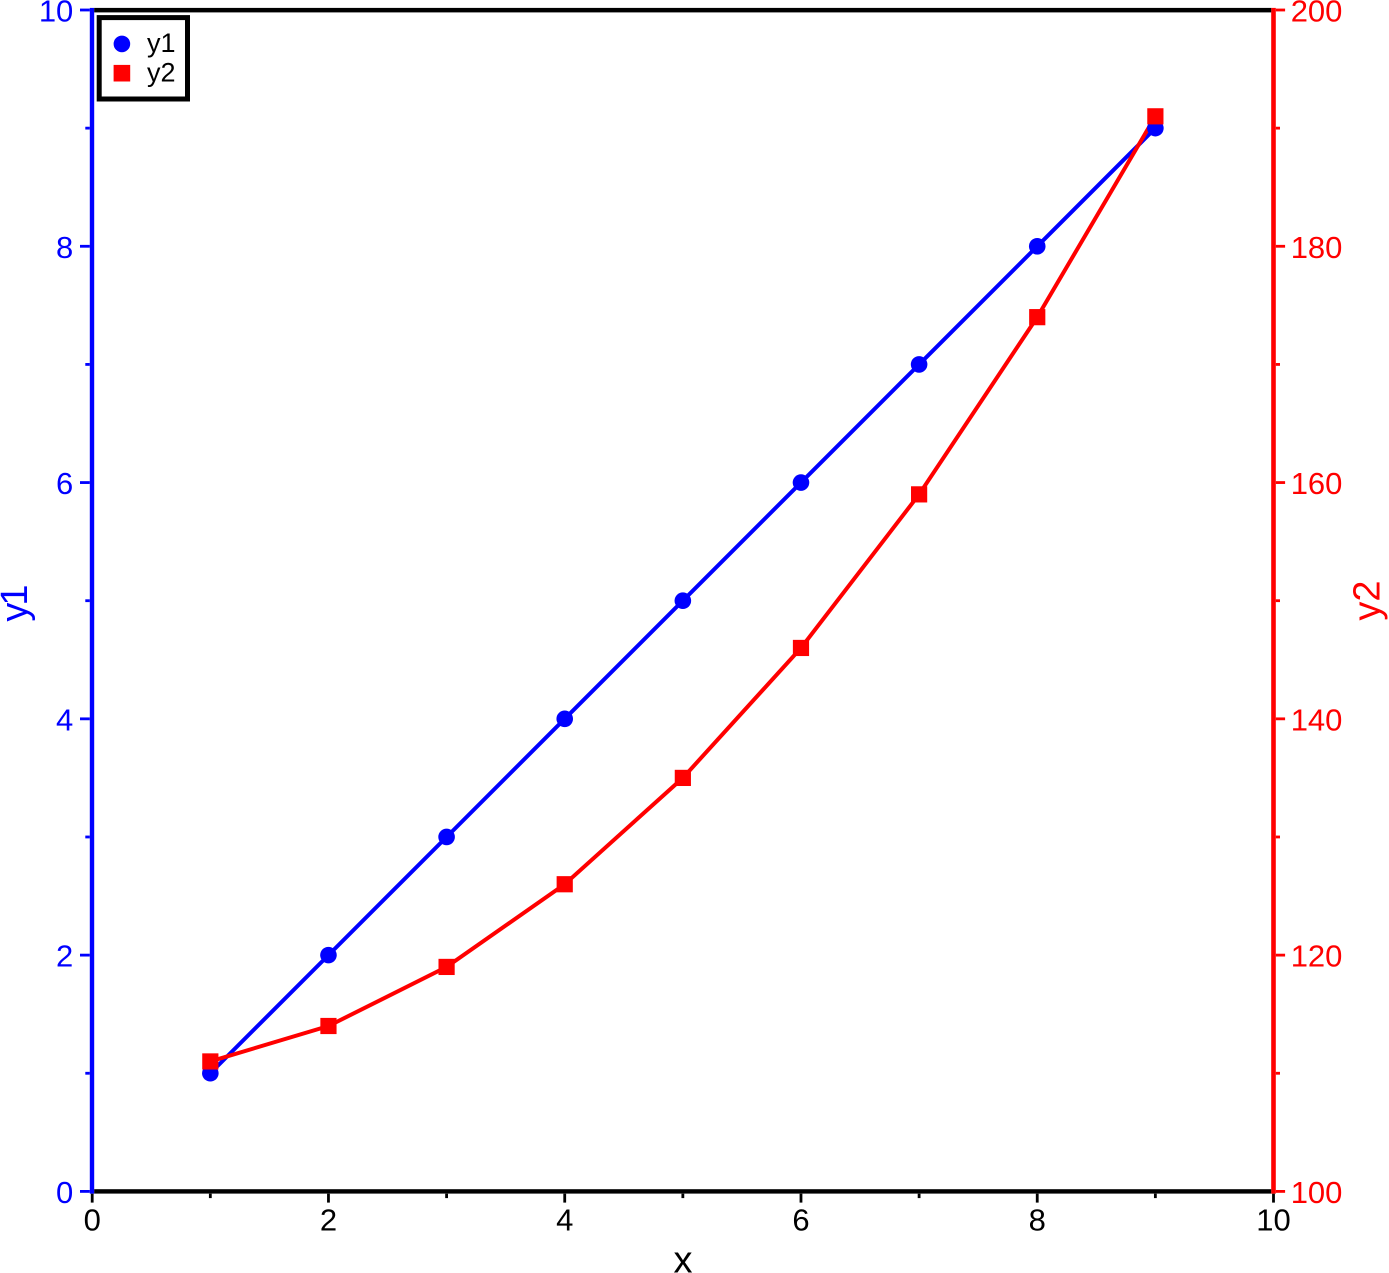 The height and width of the screenshot is (1273, 1389). What do you see at coordinates (1317, 483) in the screenshot?
I see `svg-text: 160` at bounding box center [1317, 483].